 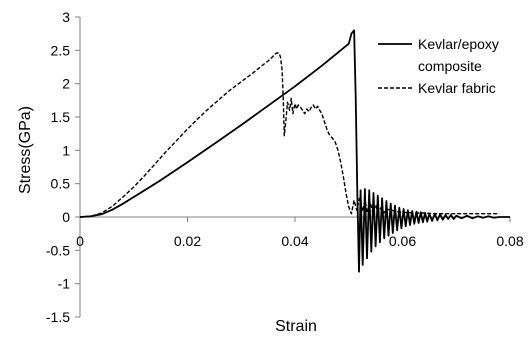 What do you see at coordinates (58, 250) in the screenshot?
I see `y-tick-label: -0.5` at bounding box center [58, 250].